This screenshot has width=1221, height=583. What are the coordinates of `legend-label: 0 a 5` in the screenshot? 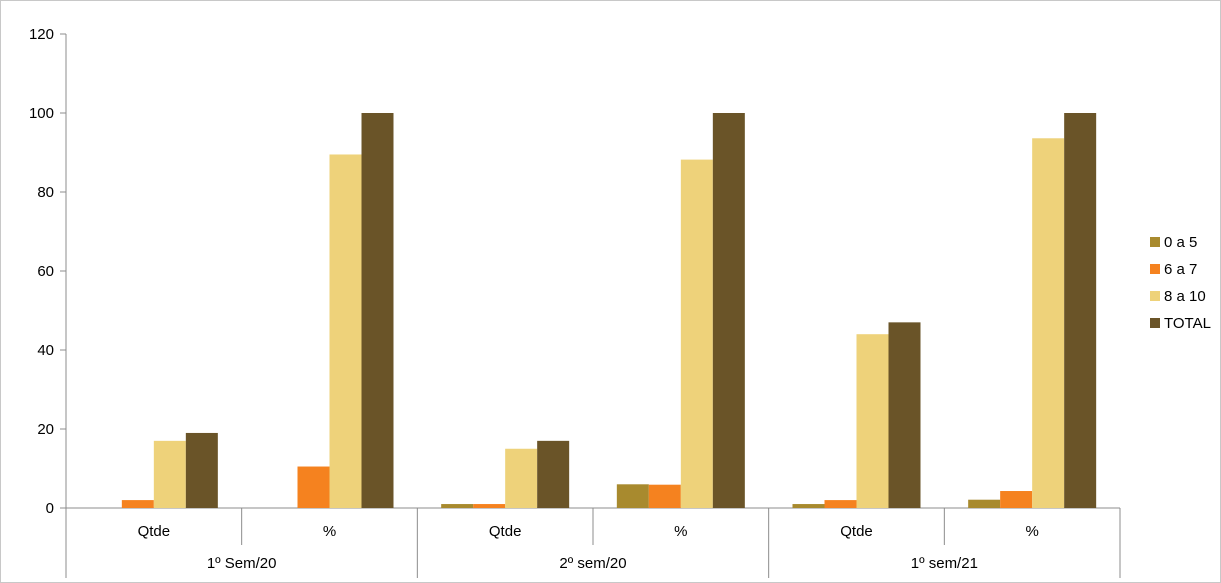 It's located at (1180, 242).